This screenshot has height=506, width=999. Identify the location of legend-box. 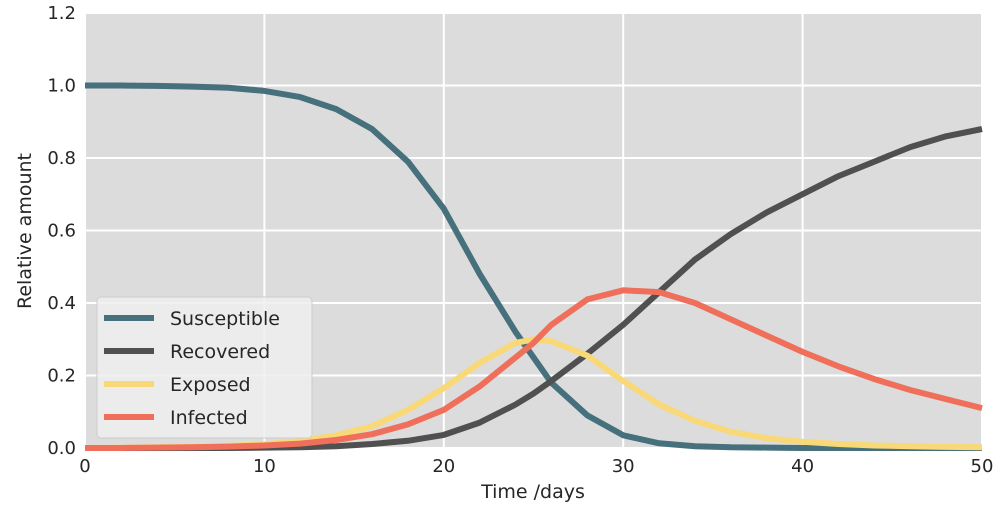
(204, 367).